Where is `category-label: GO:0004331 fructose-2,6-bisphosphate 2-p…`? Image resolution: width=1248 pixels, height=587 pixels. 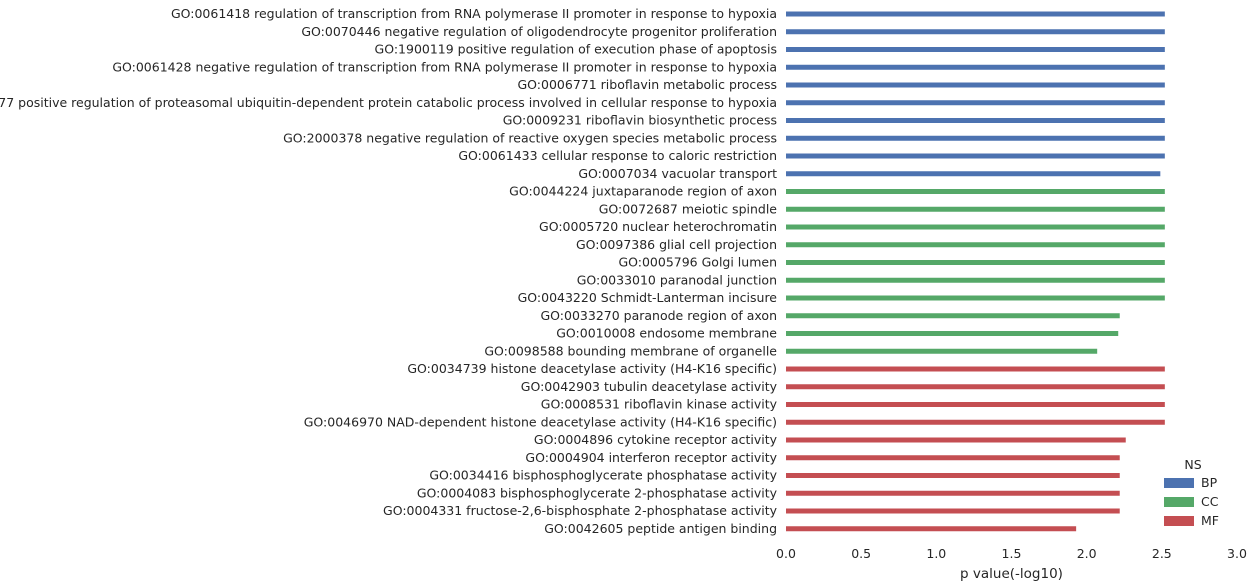 category-label: GO:0004331 fructose-2,6-bisphosphate 2-p… is located at coordinates (580, 510).